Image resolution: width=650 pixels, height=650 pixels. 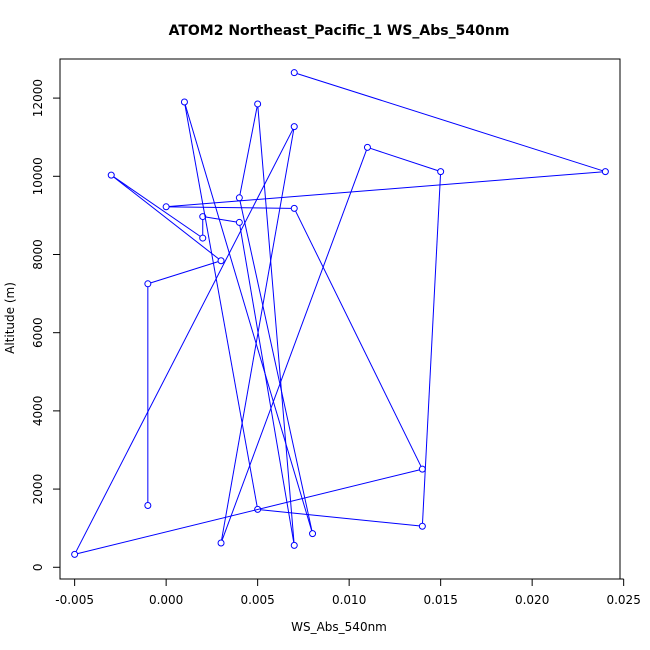 What do you see at coordinates (10, 318) in the screenshot?
I see `y-axis-label: Altitude (m)` at bounding box center [10, 318].